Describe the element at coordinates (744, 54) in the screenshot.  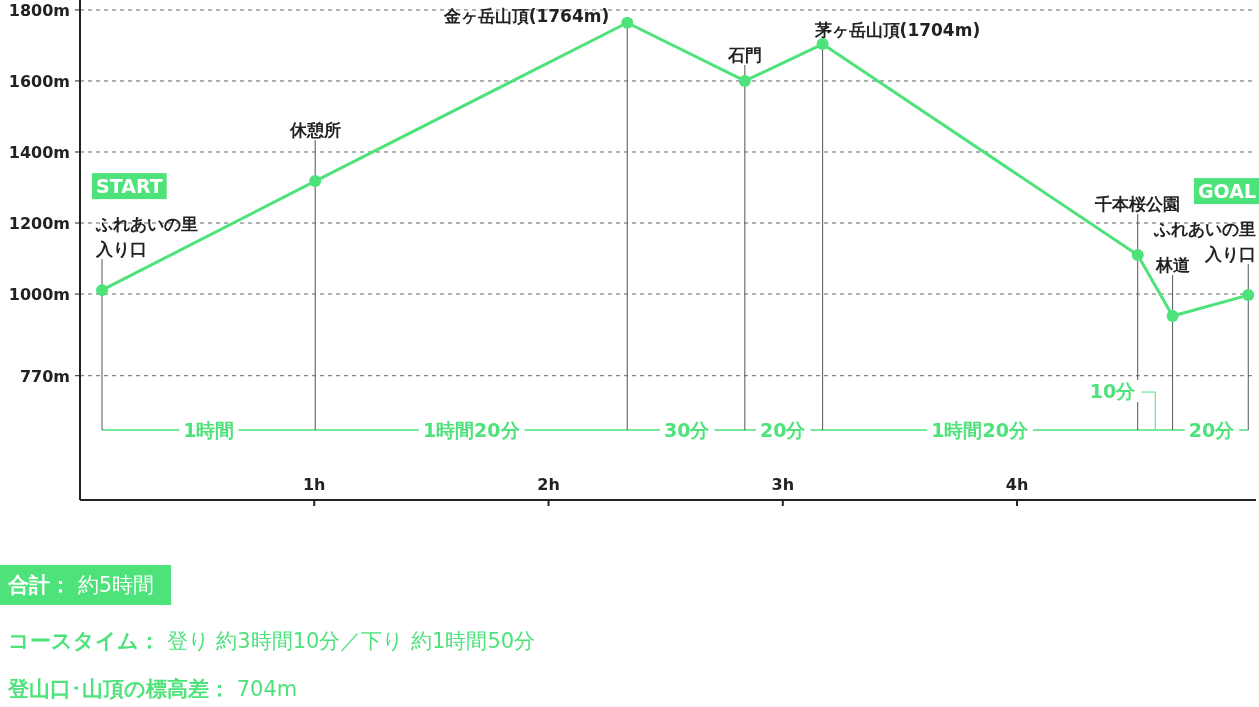
I see `annotation: 石門` at that location.